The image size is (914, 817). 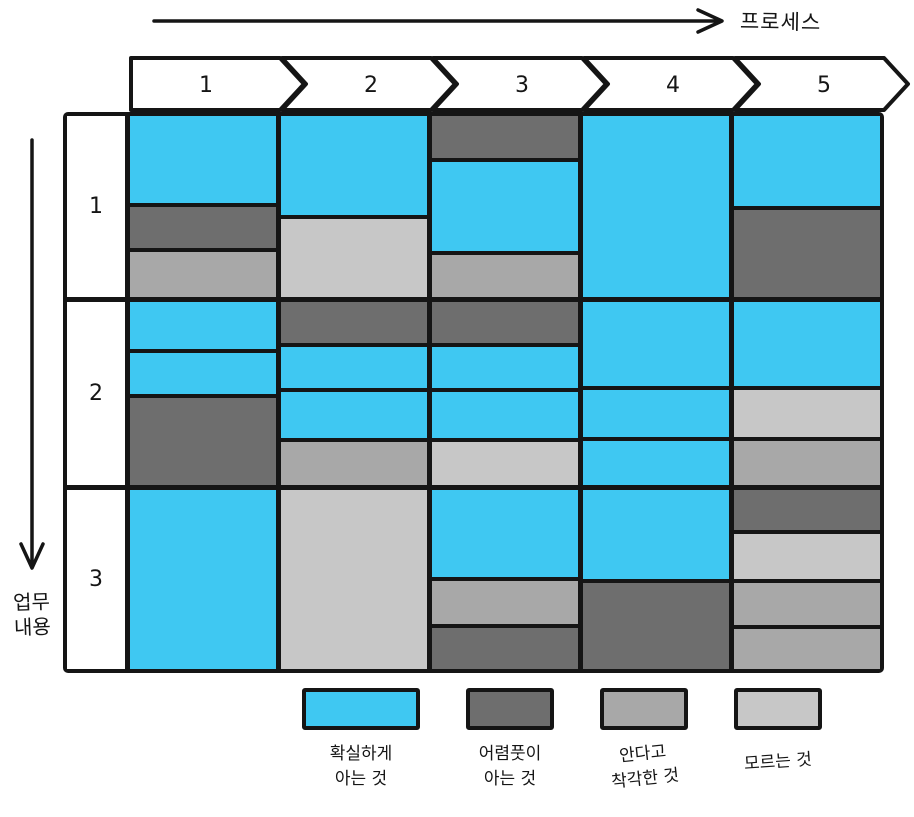 I want to click on matrix-cell-r2-c3, so click(x=505, y=394).